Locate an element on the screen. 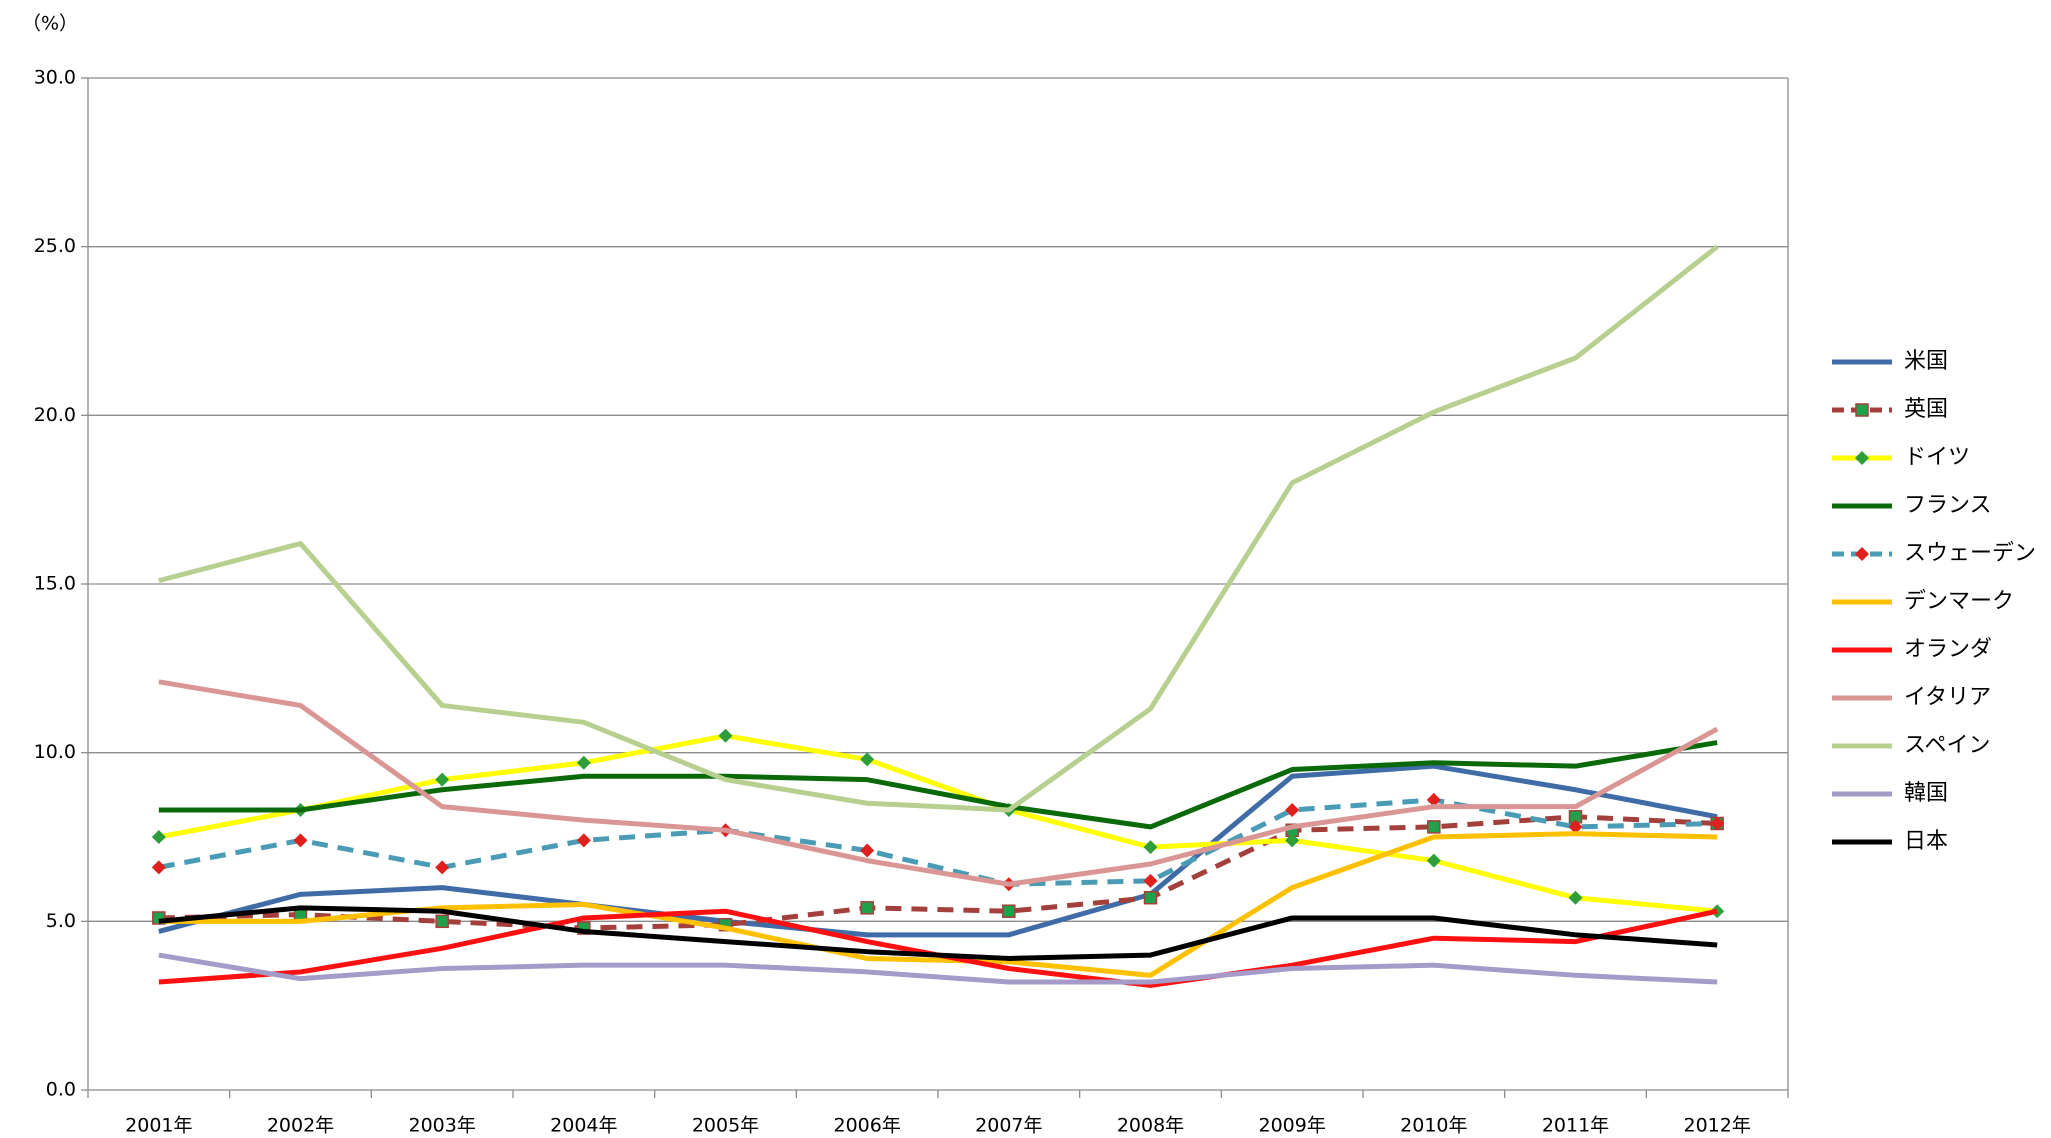  legend-label: フランス is located at coordinates (1948, 505).